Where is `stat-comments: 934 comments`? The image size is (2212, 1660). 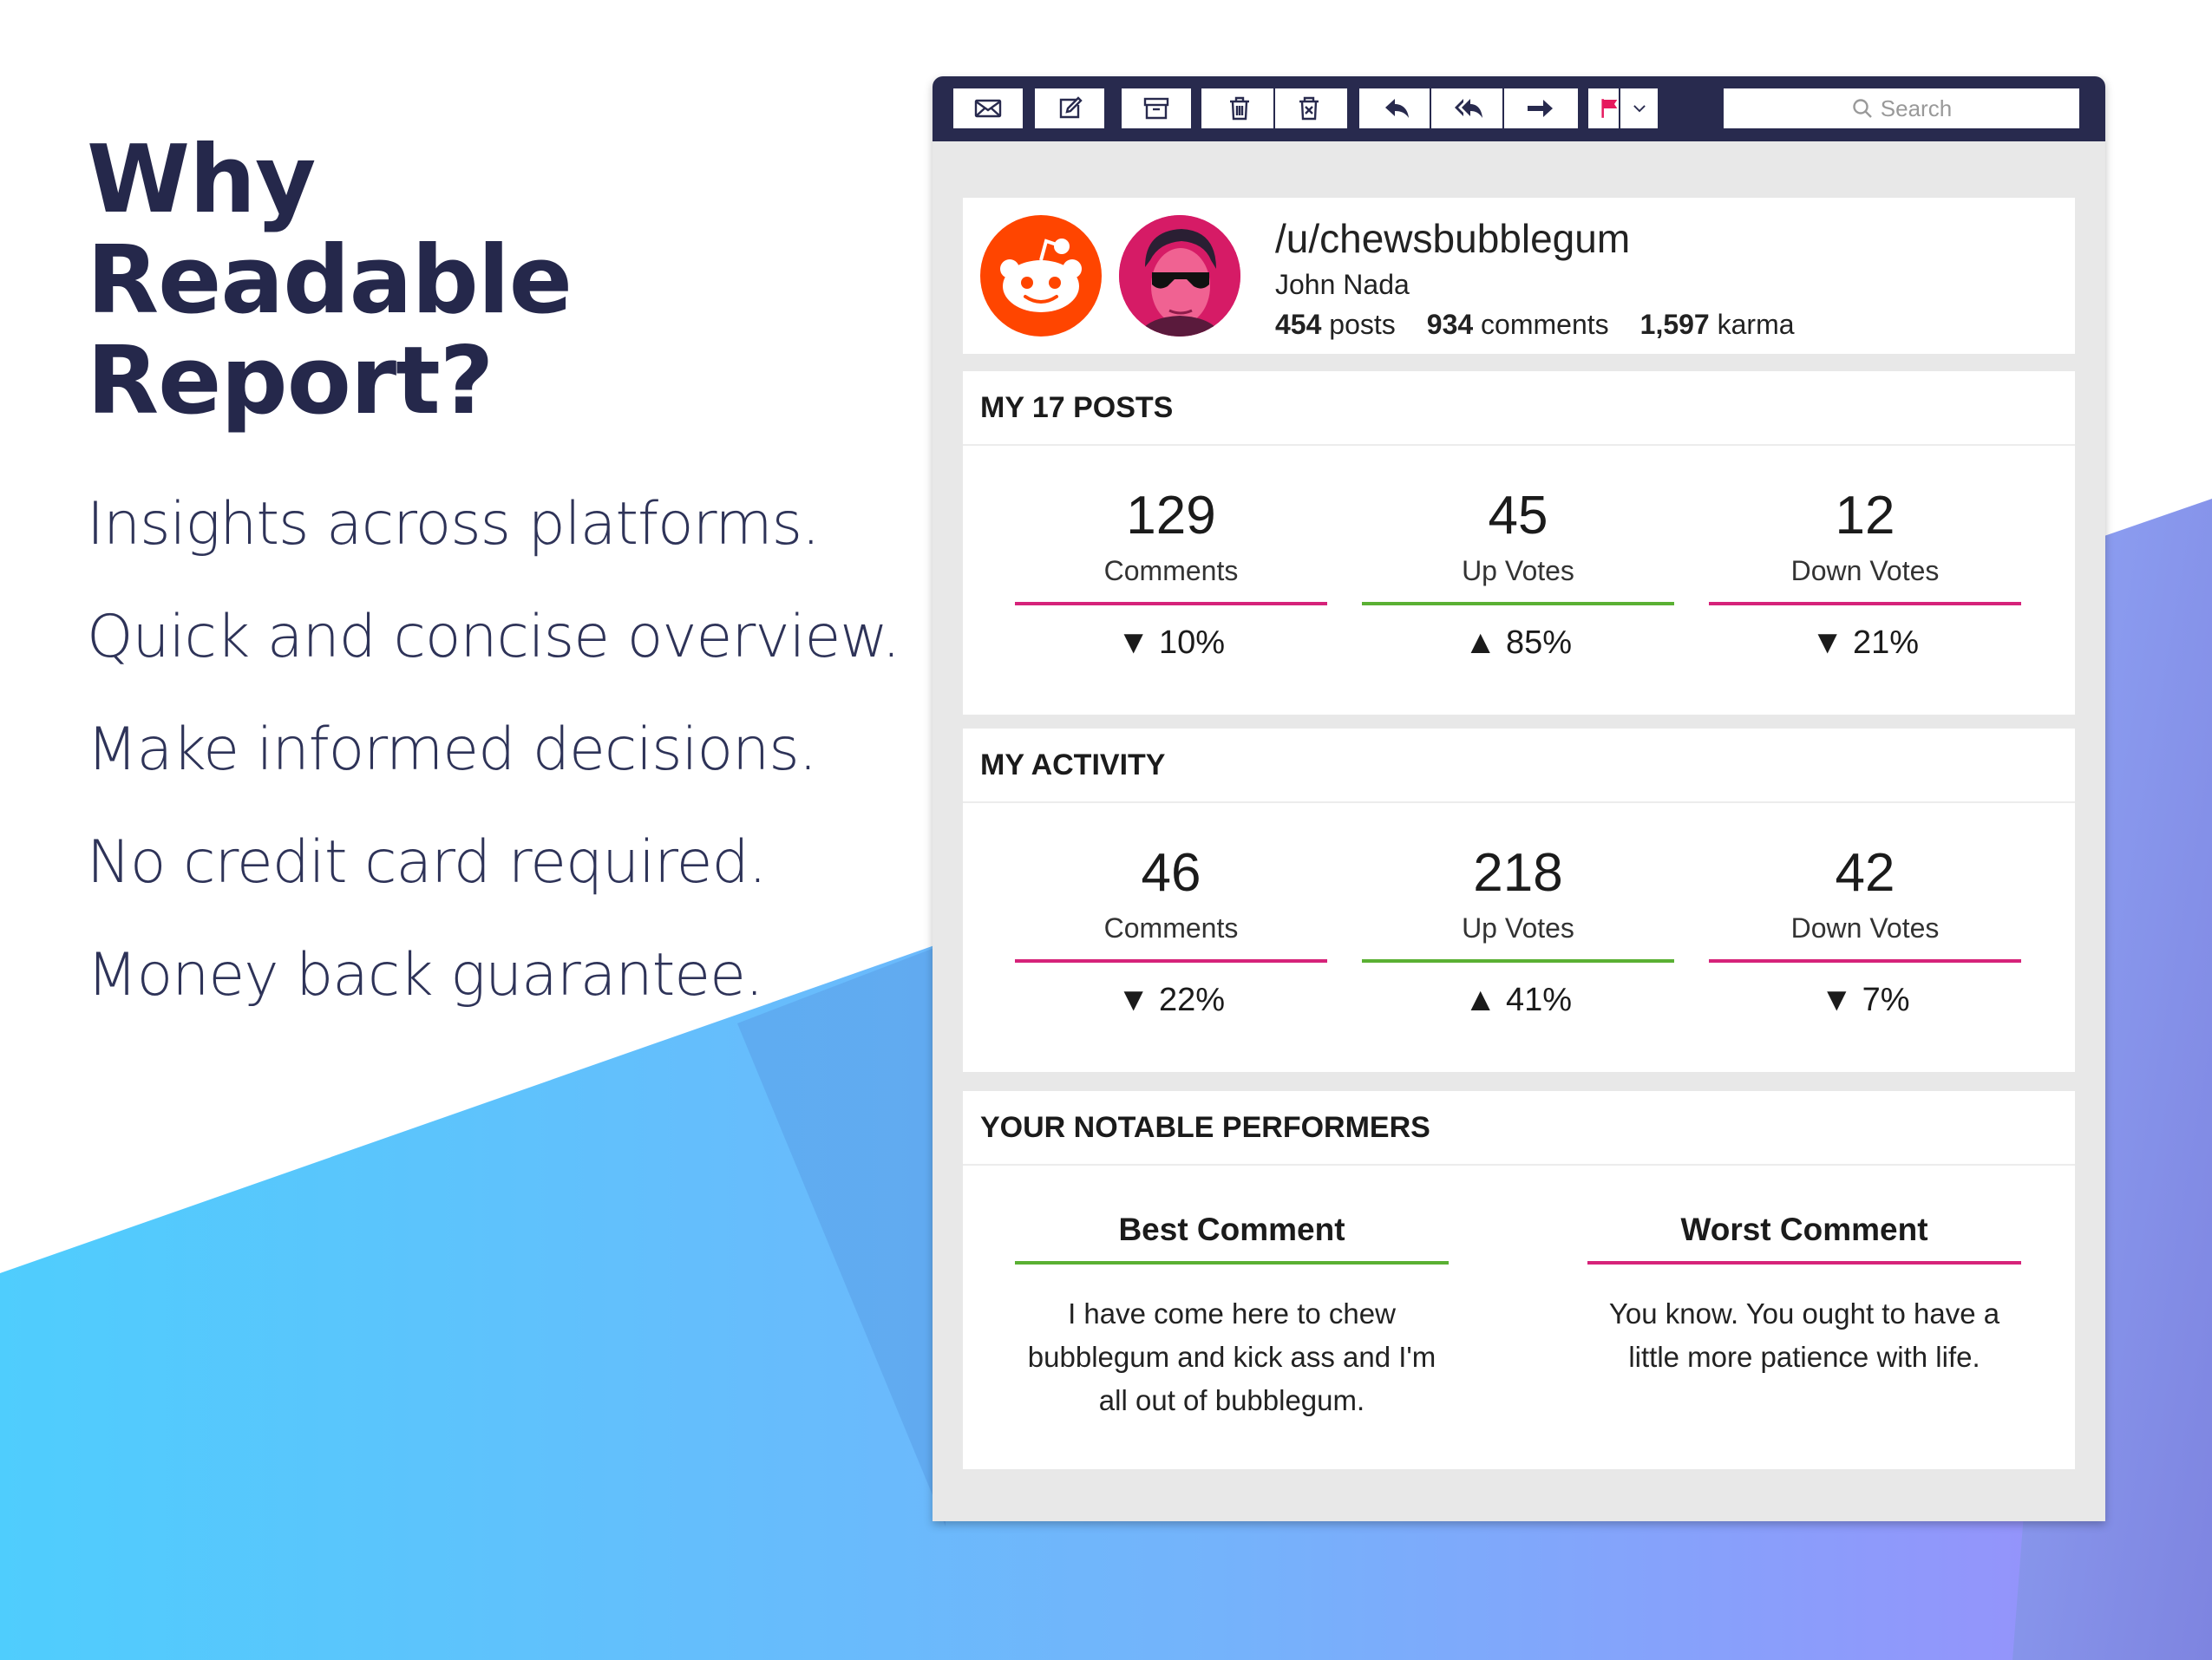
stat-comments: 934 comments is located at coordinates (1517, 324).